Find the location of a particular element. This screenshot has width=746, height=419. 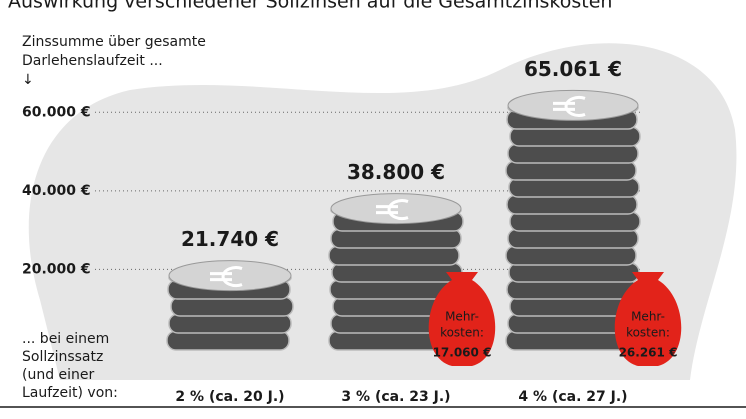

x-axis-label: Laufzeit) von: is located at coordinates (70, 393).